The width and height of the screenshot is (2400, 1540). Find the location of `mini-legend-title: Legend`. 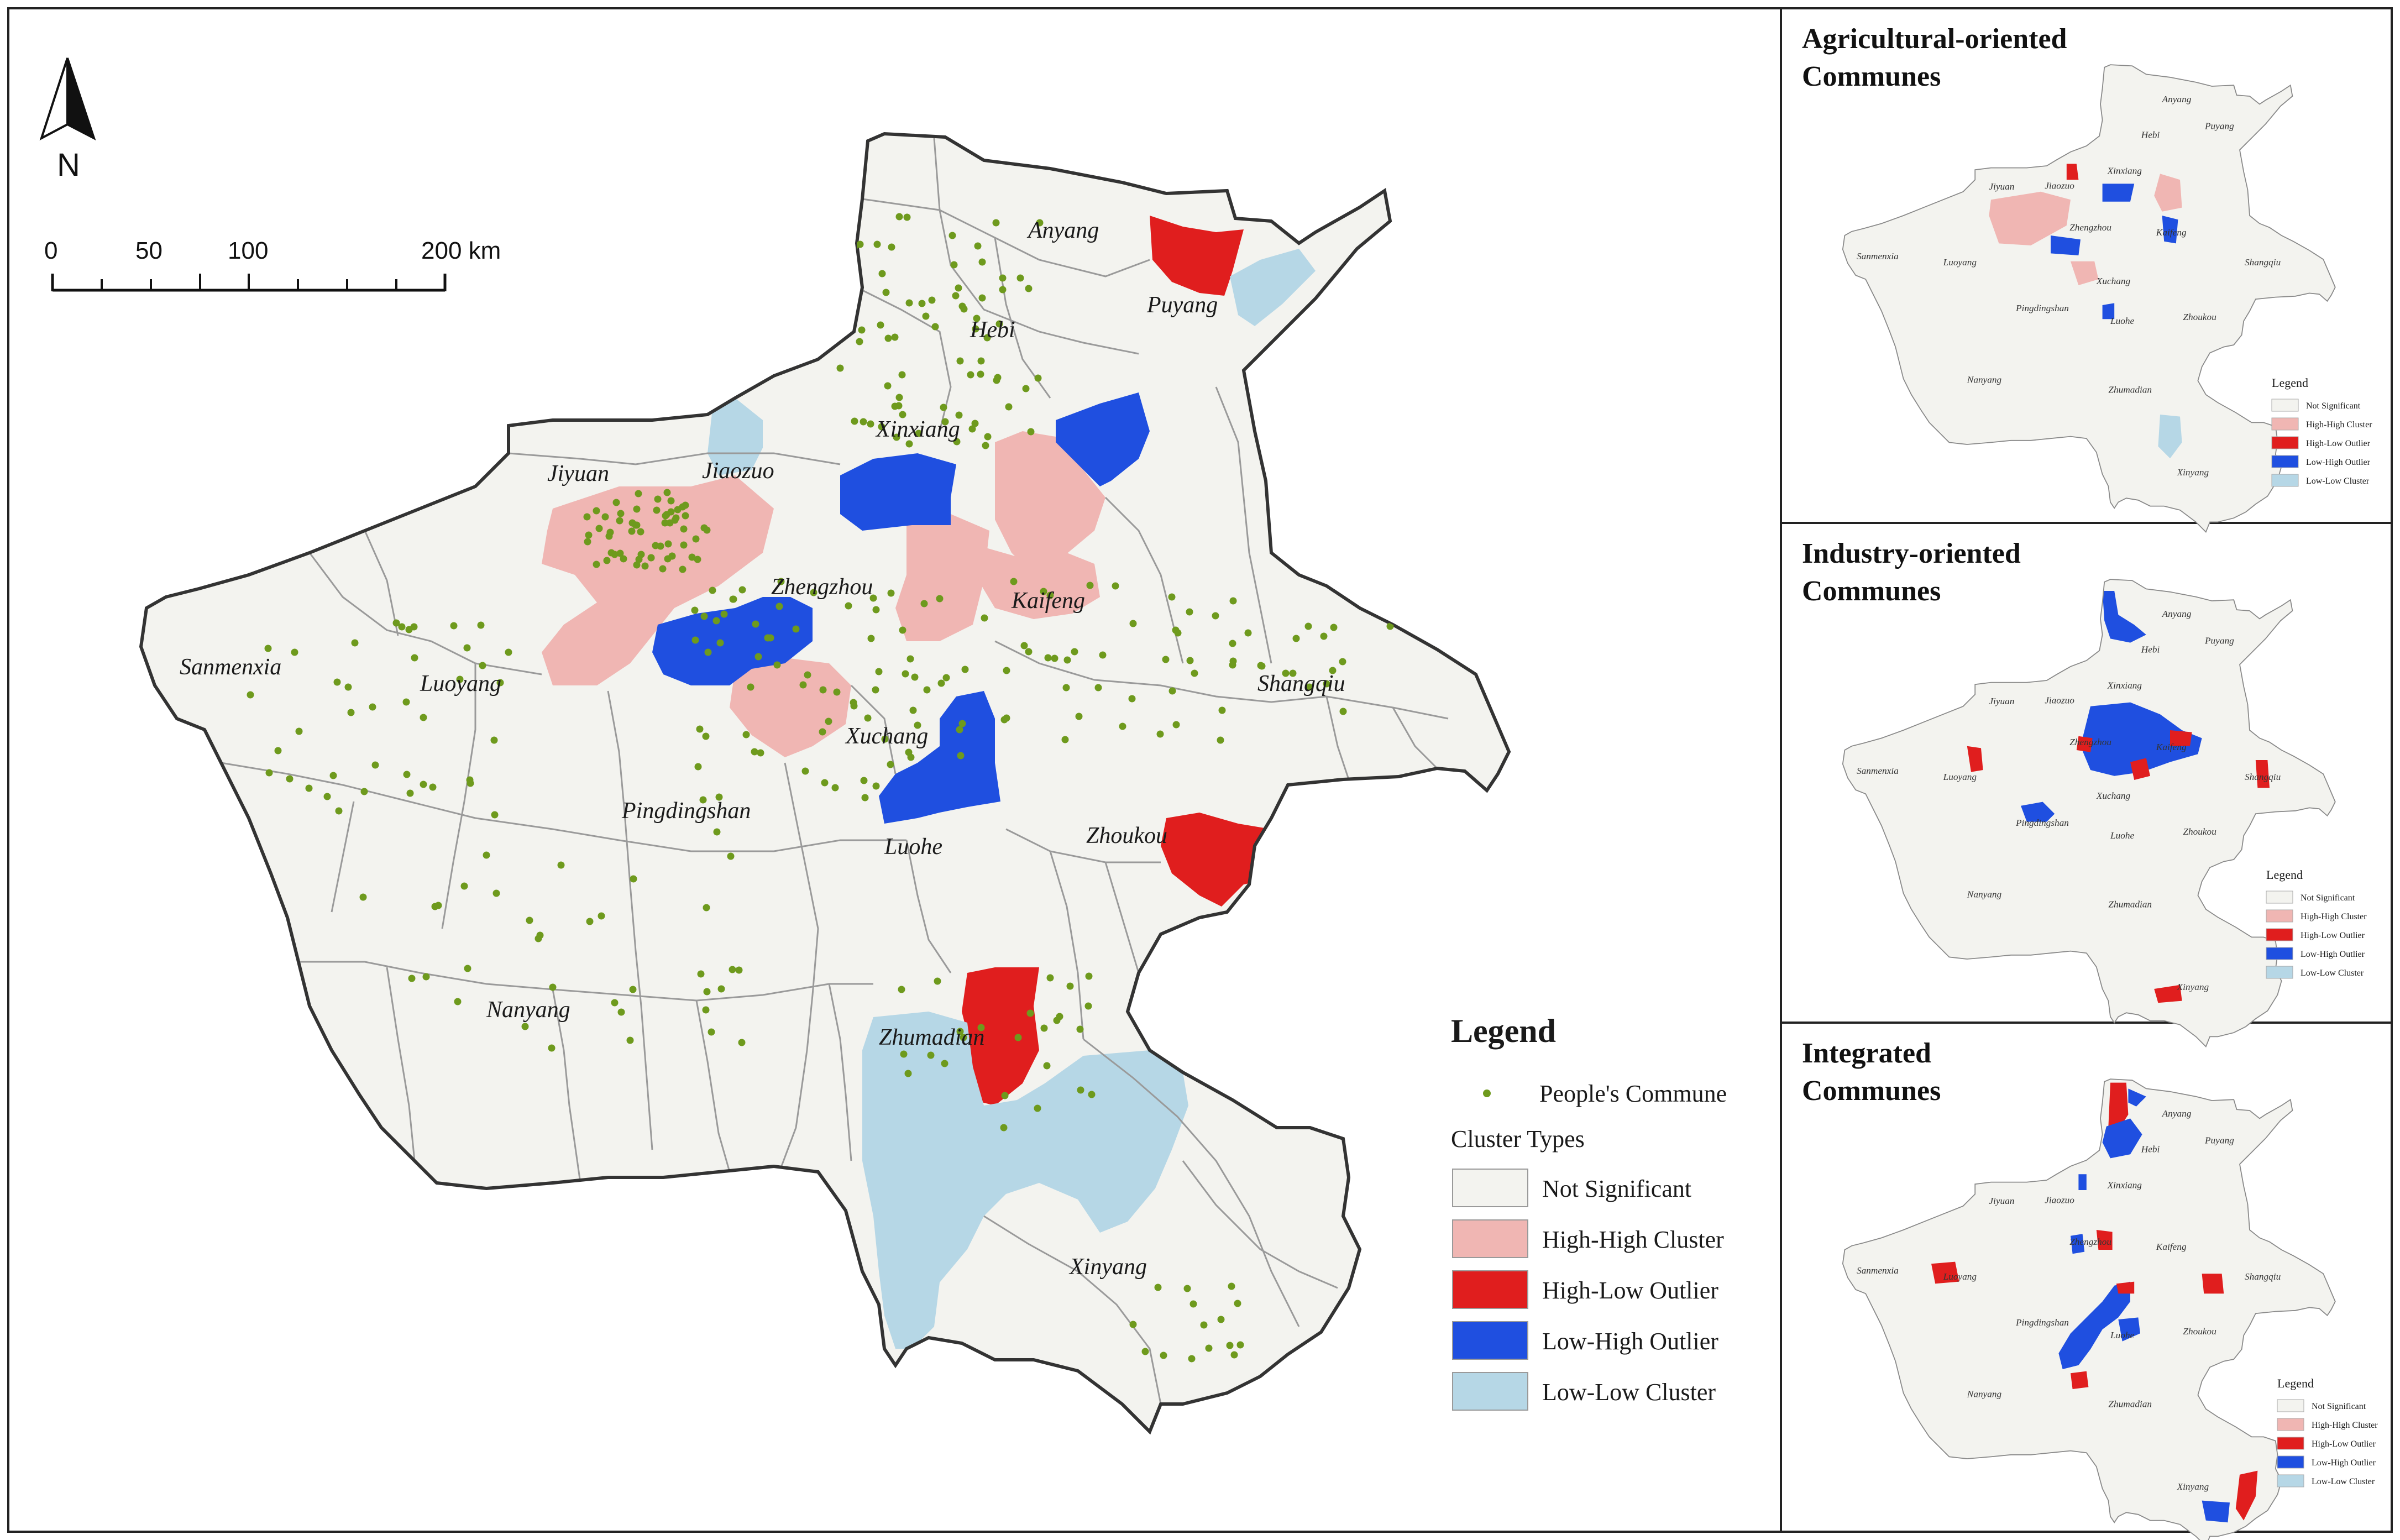

mini-legend-title: Legend is located at coordinates (2290, 383).